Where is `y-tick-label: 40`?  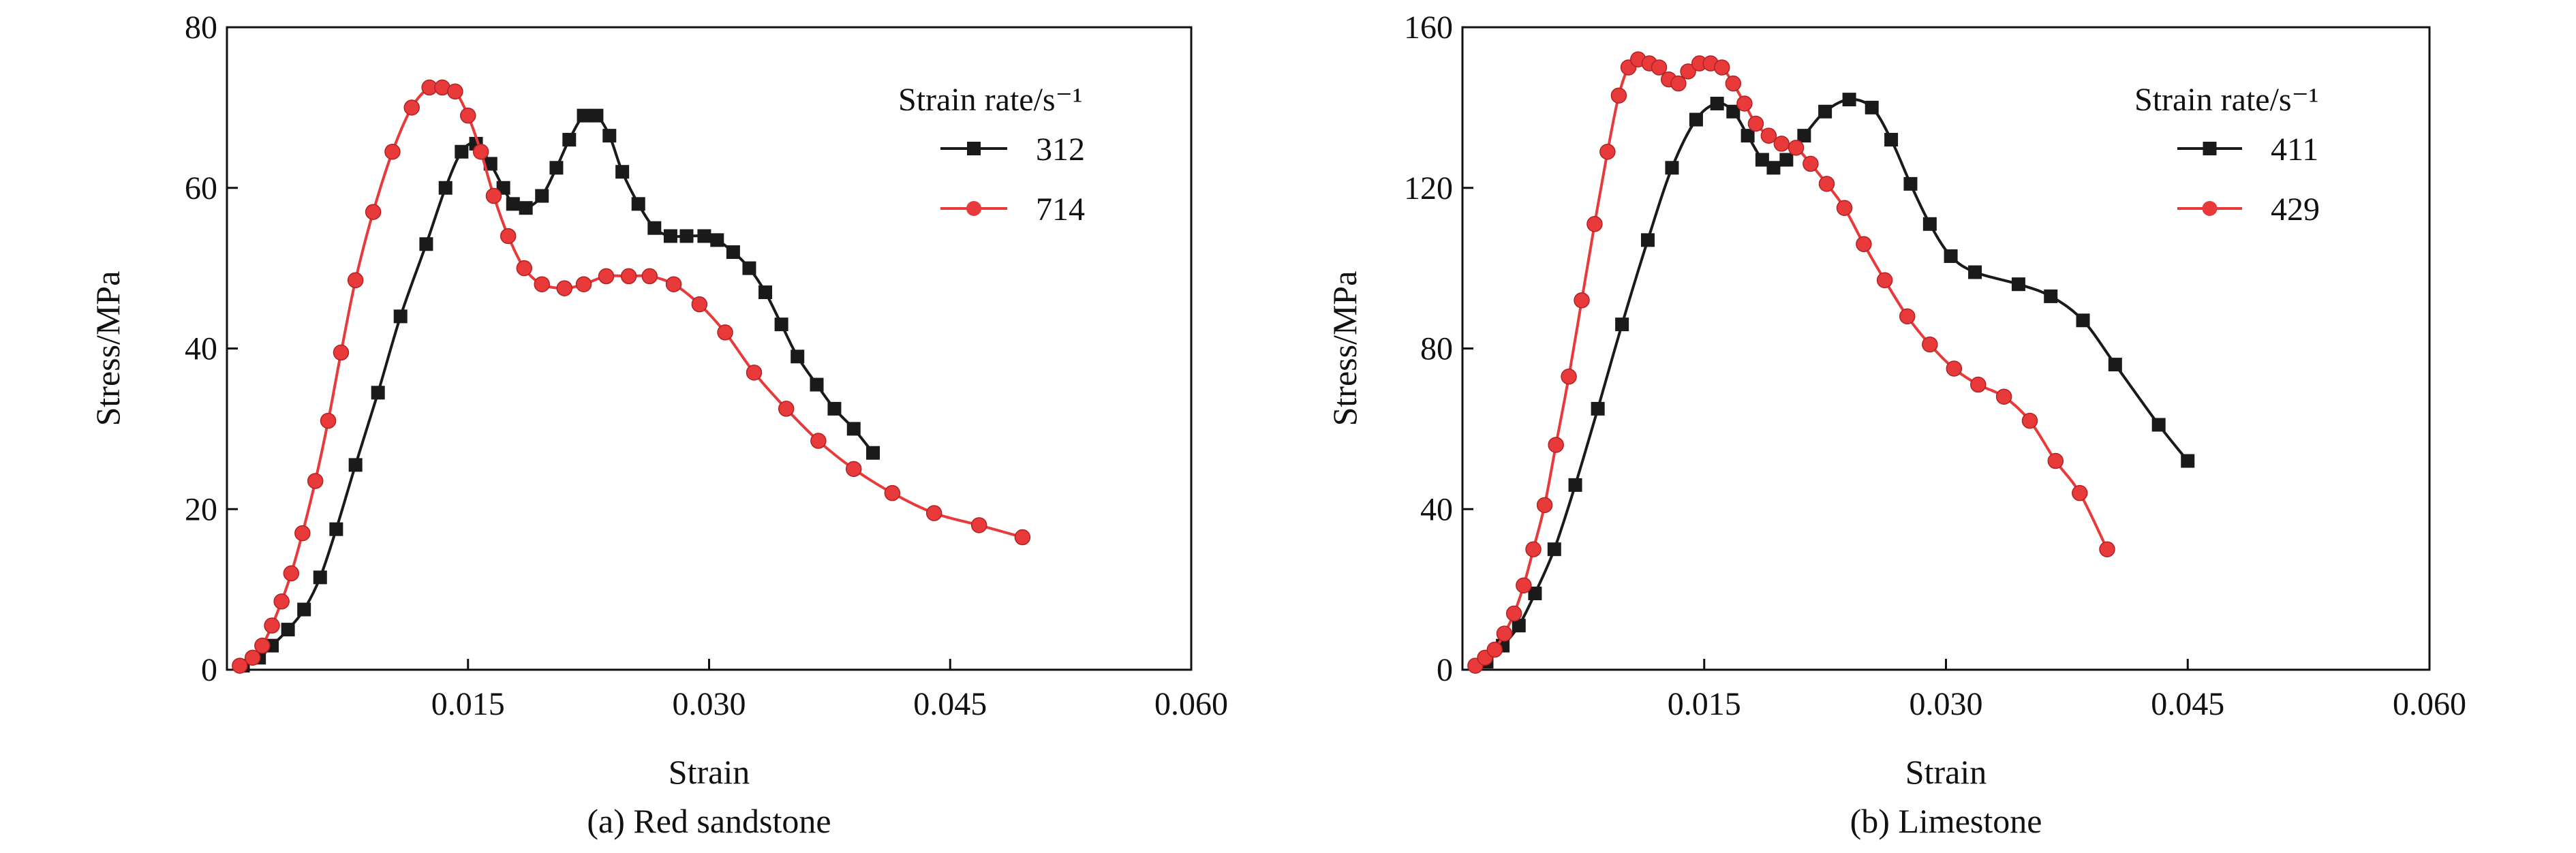
y-tick-label: 40 is located at coordinates (1437, 509).